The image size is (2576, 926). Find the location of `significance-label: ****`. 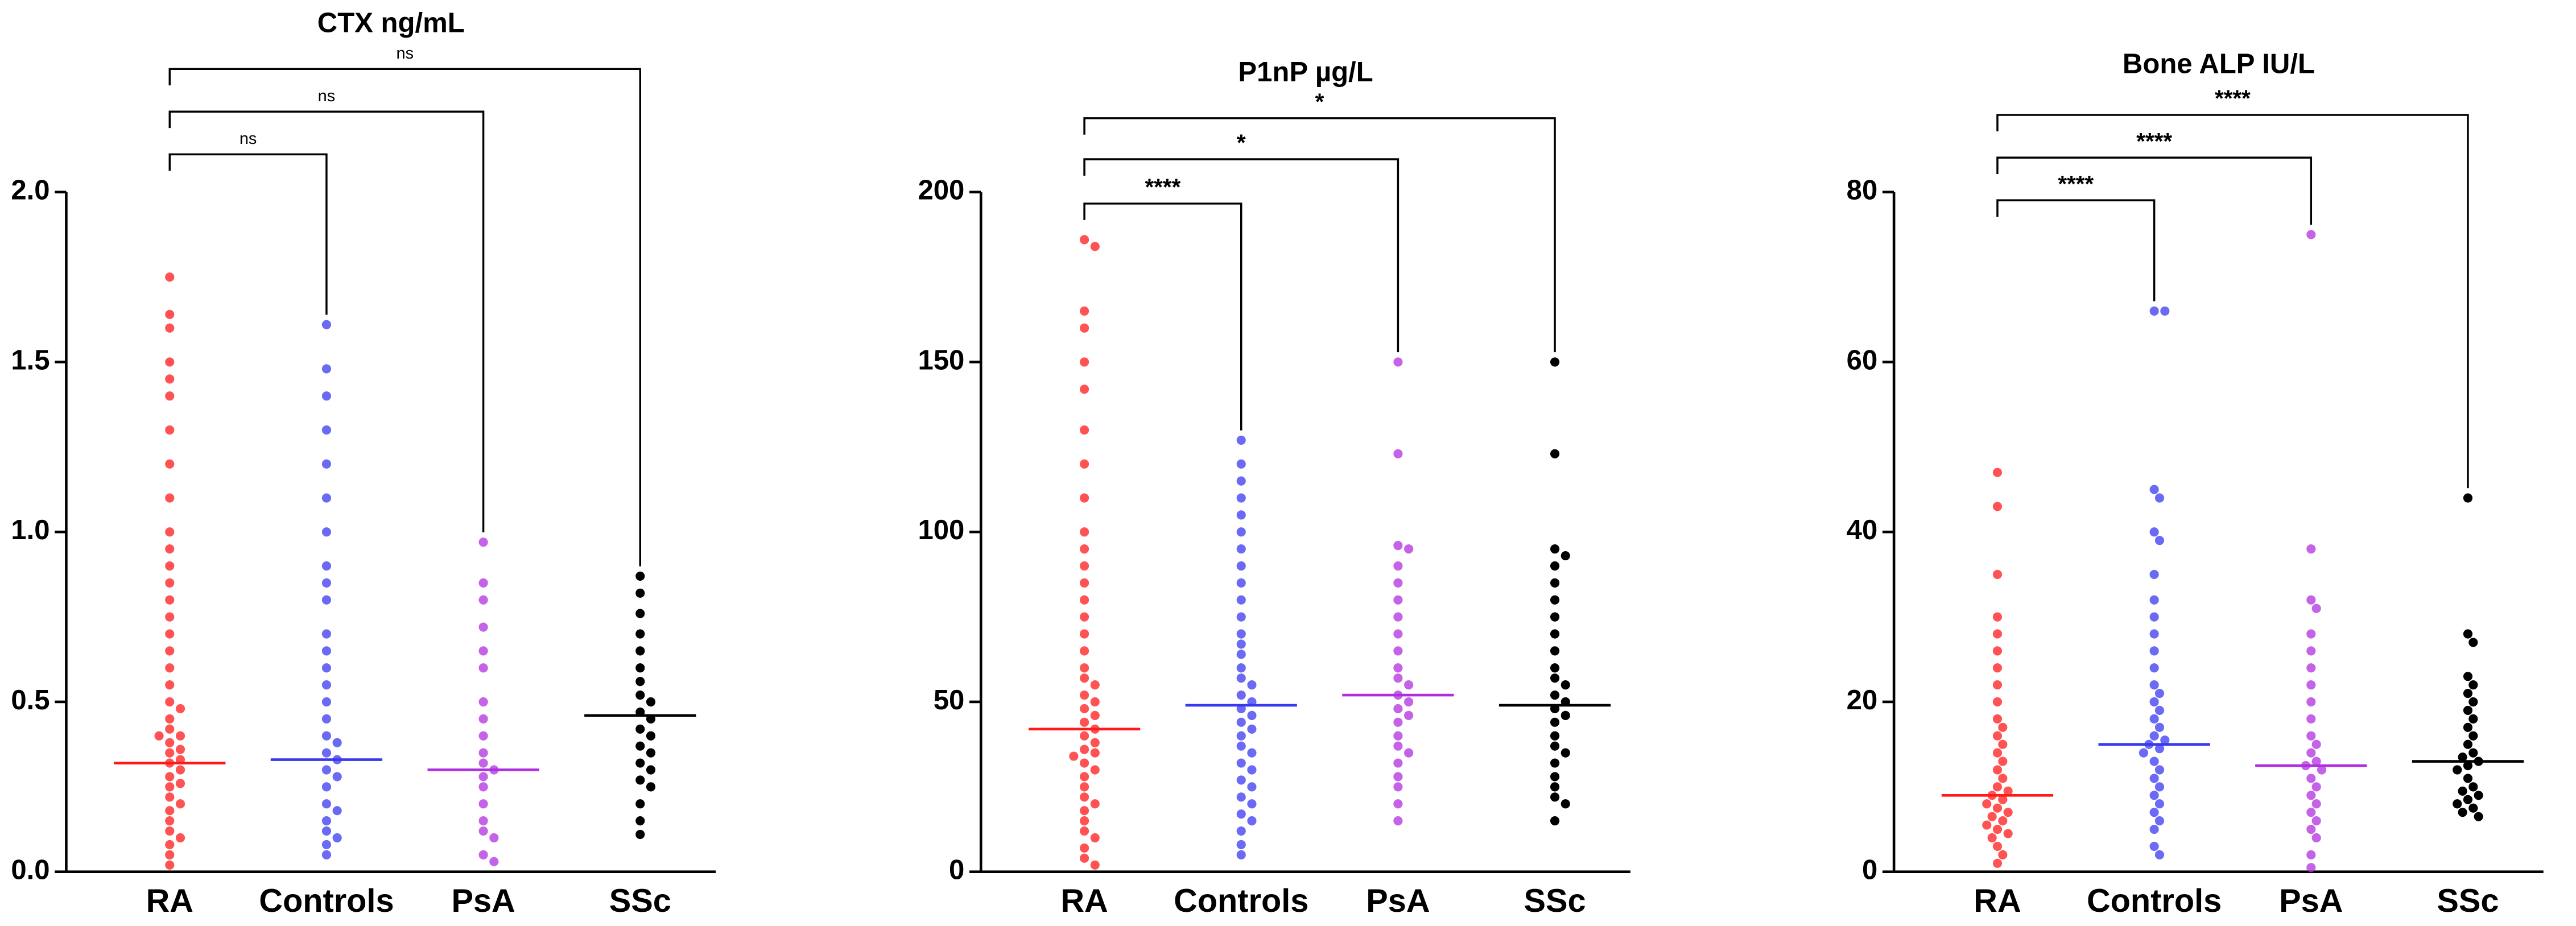

significance-label: **** is located at coordinates (2076, 184).